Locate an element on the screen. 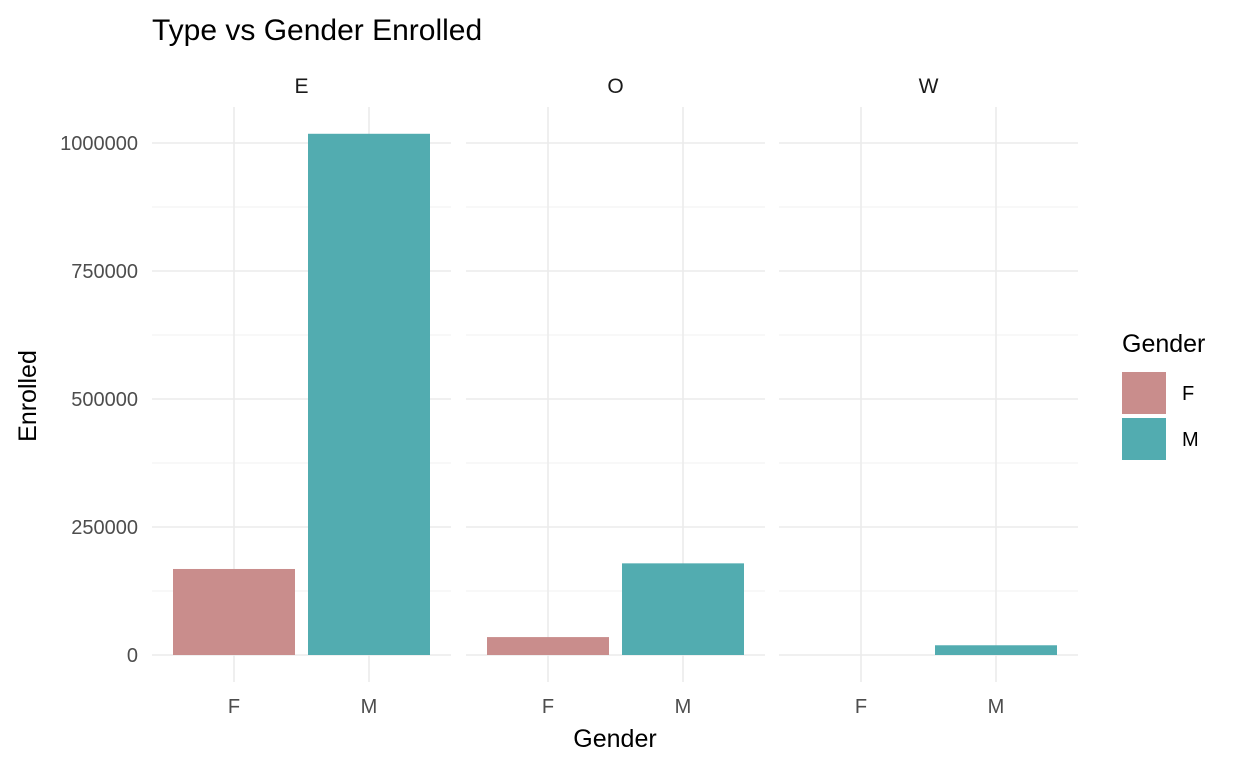  x-tick-label-O-M: M is located at coordinates (683, 707).